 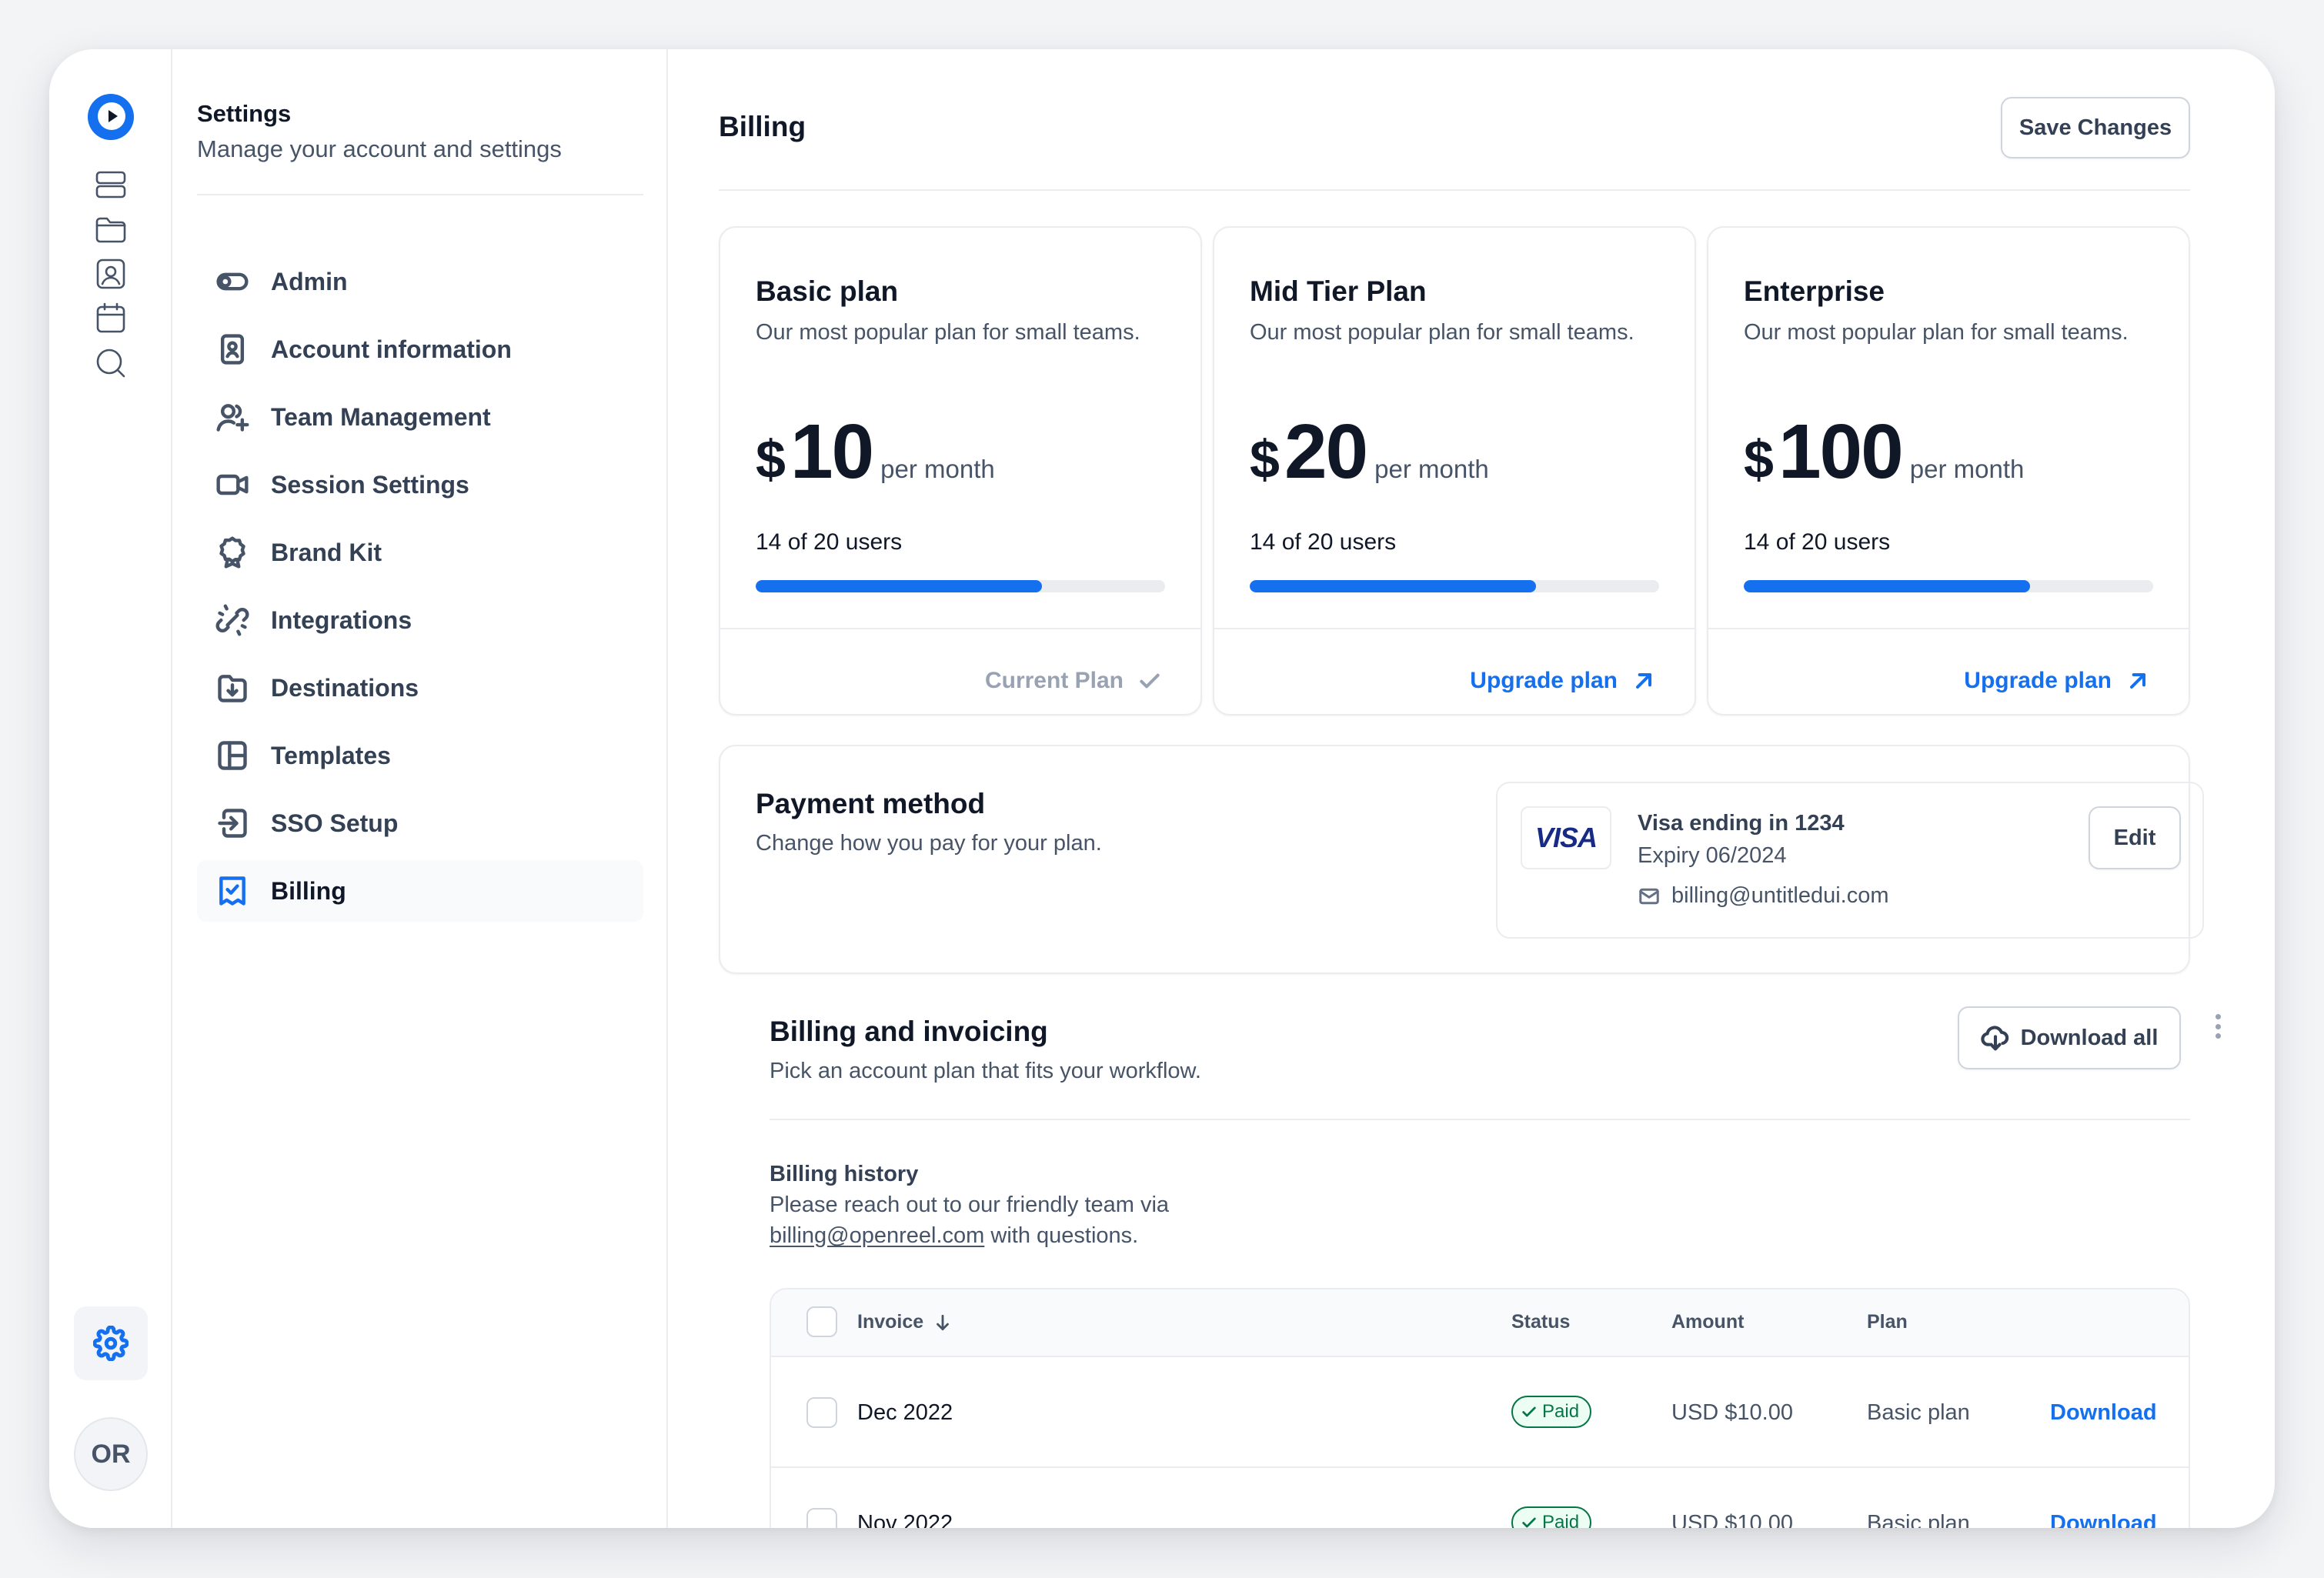 What do you see at coordinates (1369, 452) in the screenshot?
I see `plan-price: $ 20 per month` at bounding box center [1369, 452].